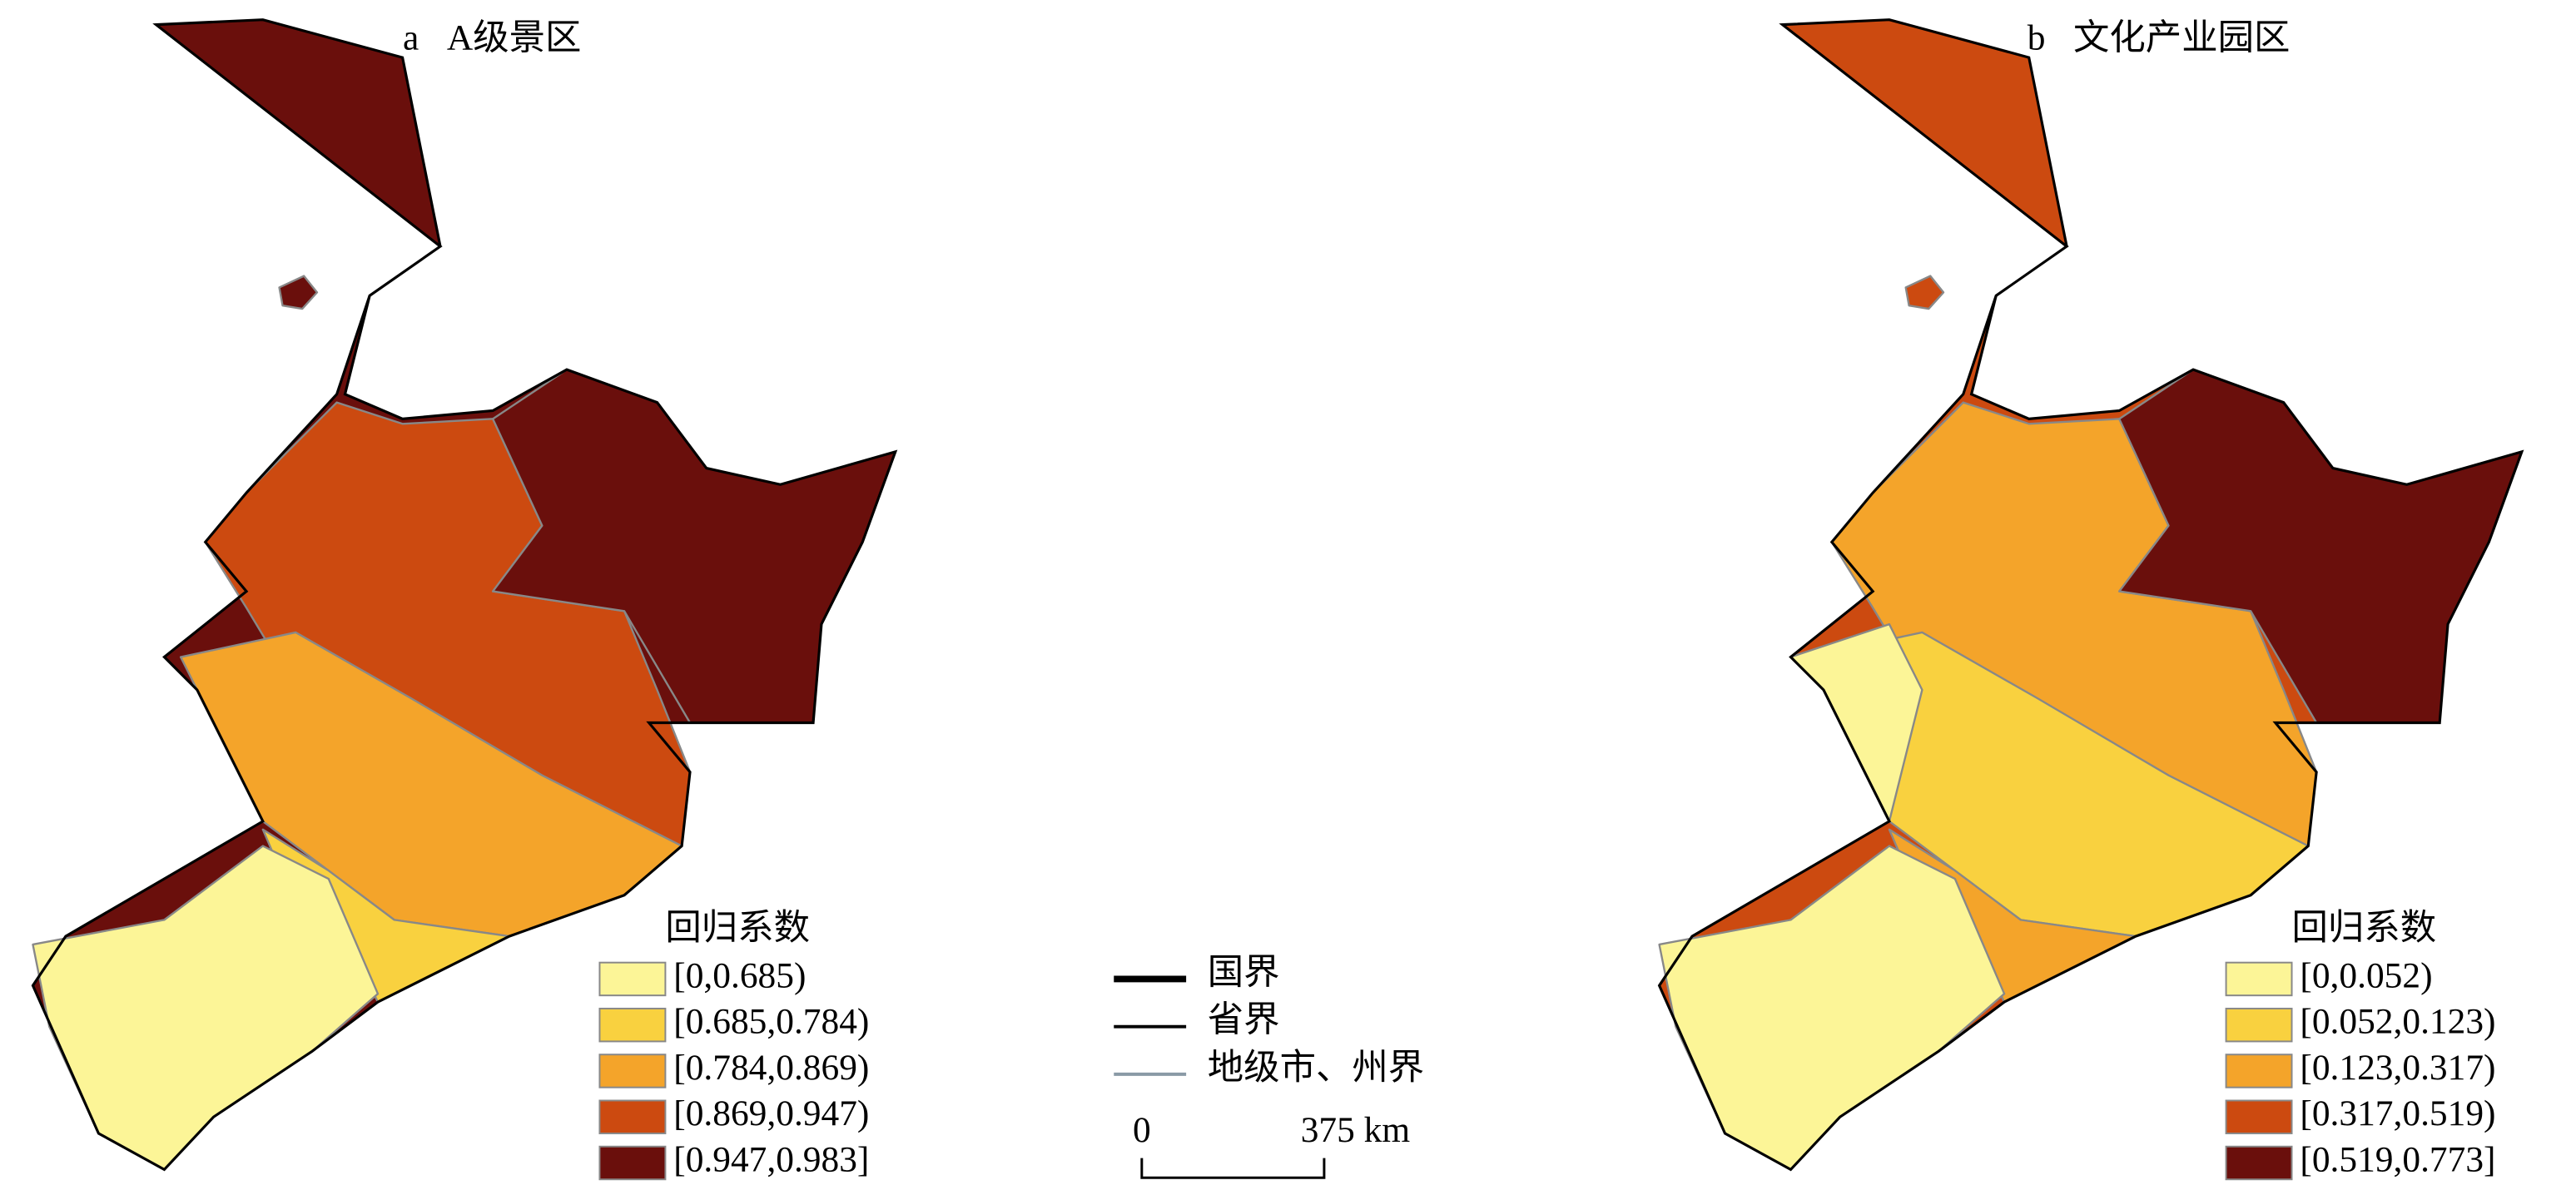  What do you see at coordinates (1244, 1020) in the screenshot?
I see `boundary-label: 省界` at bounding box center [1244, 1020].